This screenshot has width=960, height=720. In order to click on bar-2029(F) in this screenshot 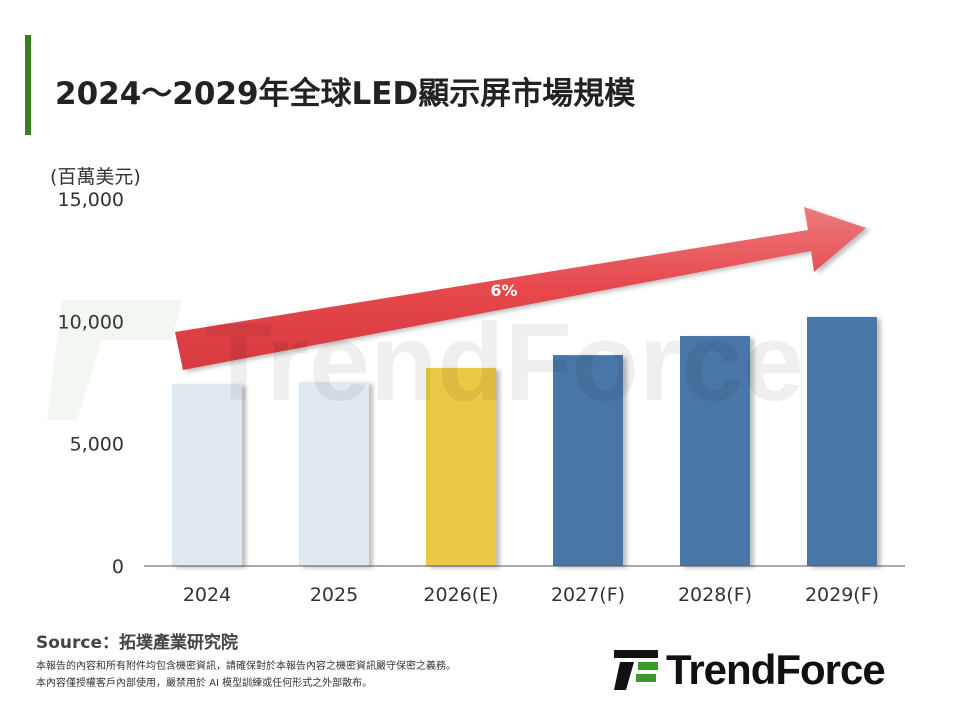, I will do `click(842, 441)`.